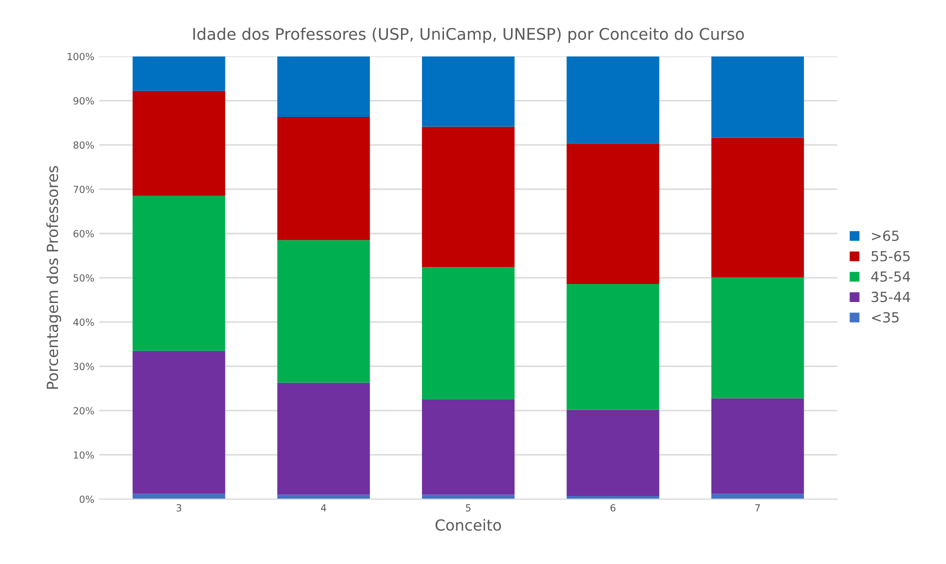 This screenshot has width=946, height=564. Describe the element at coordinates (468, 524) in the screenshot. I see `x-axis-title: Conceito` at that location.